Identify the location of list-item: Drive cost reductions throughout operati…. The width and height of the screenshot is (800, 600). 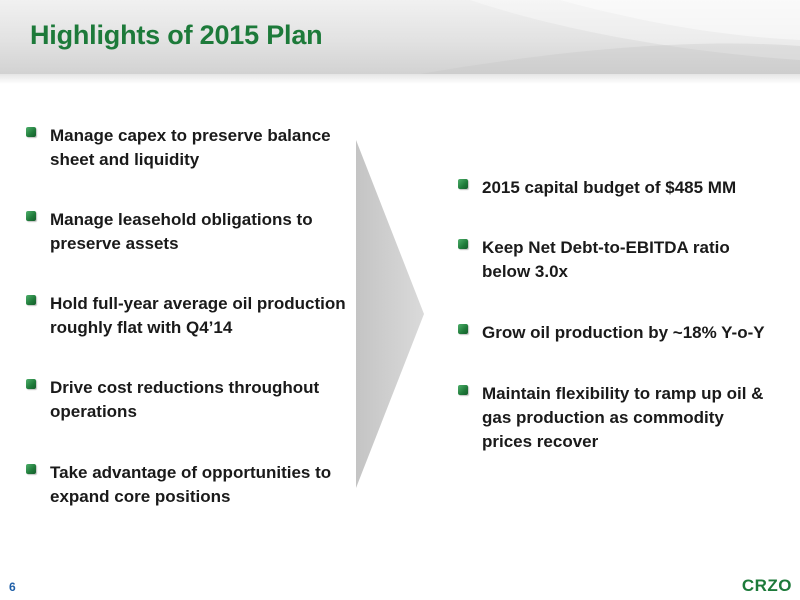
(188, 400).